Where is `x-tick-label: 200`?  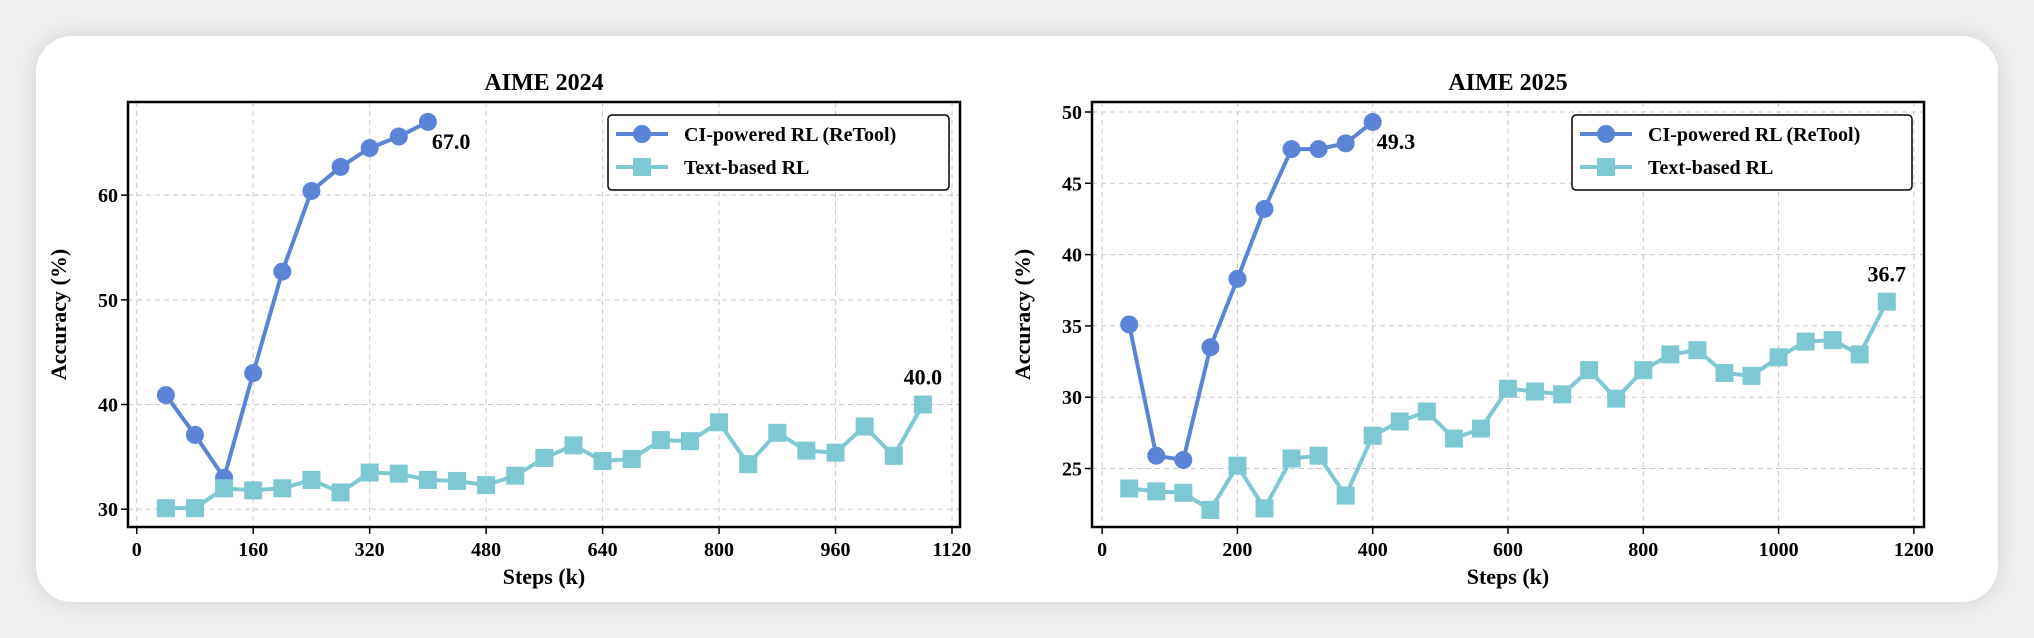 x-tick-label: 200 is located at coordinates (1237, 550).